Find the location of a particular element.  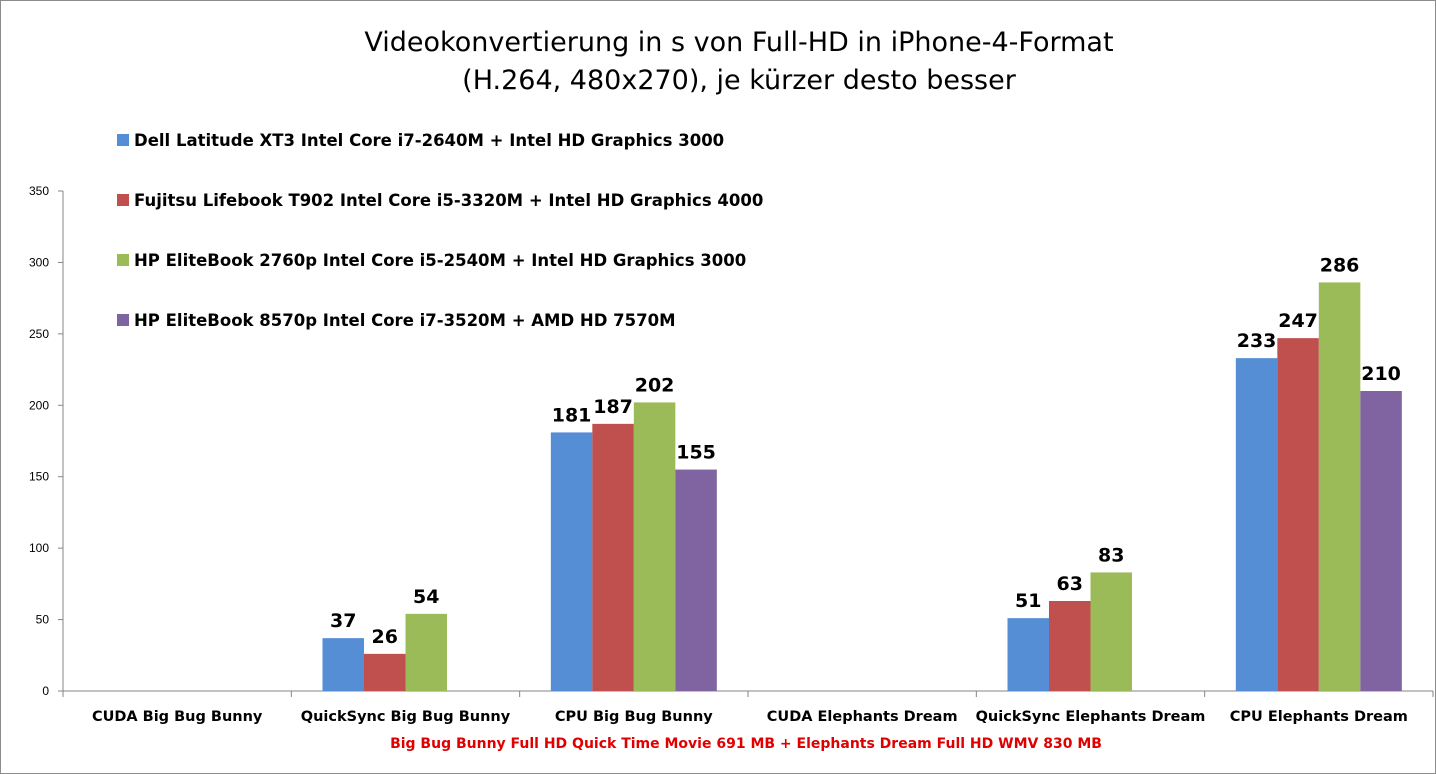

y-tick-label: 100 is located at coordinates (39, 548).